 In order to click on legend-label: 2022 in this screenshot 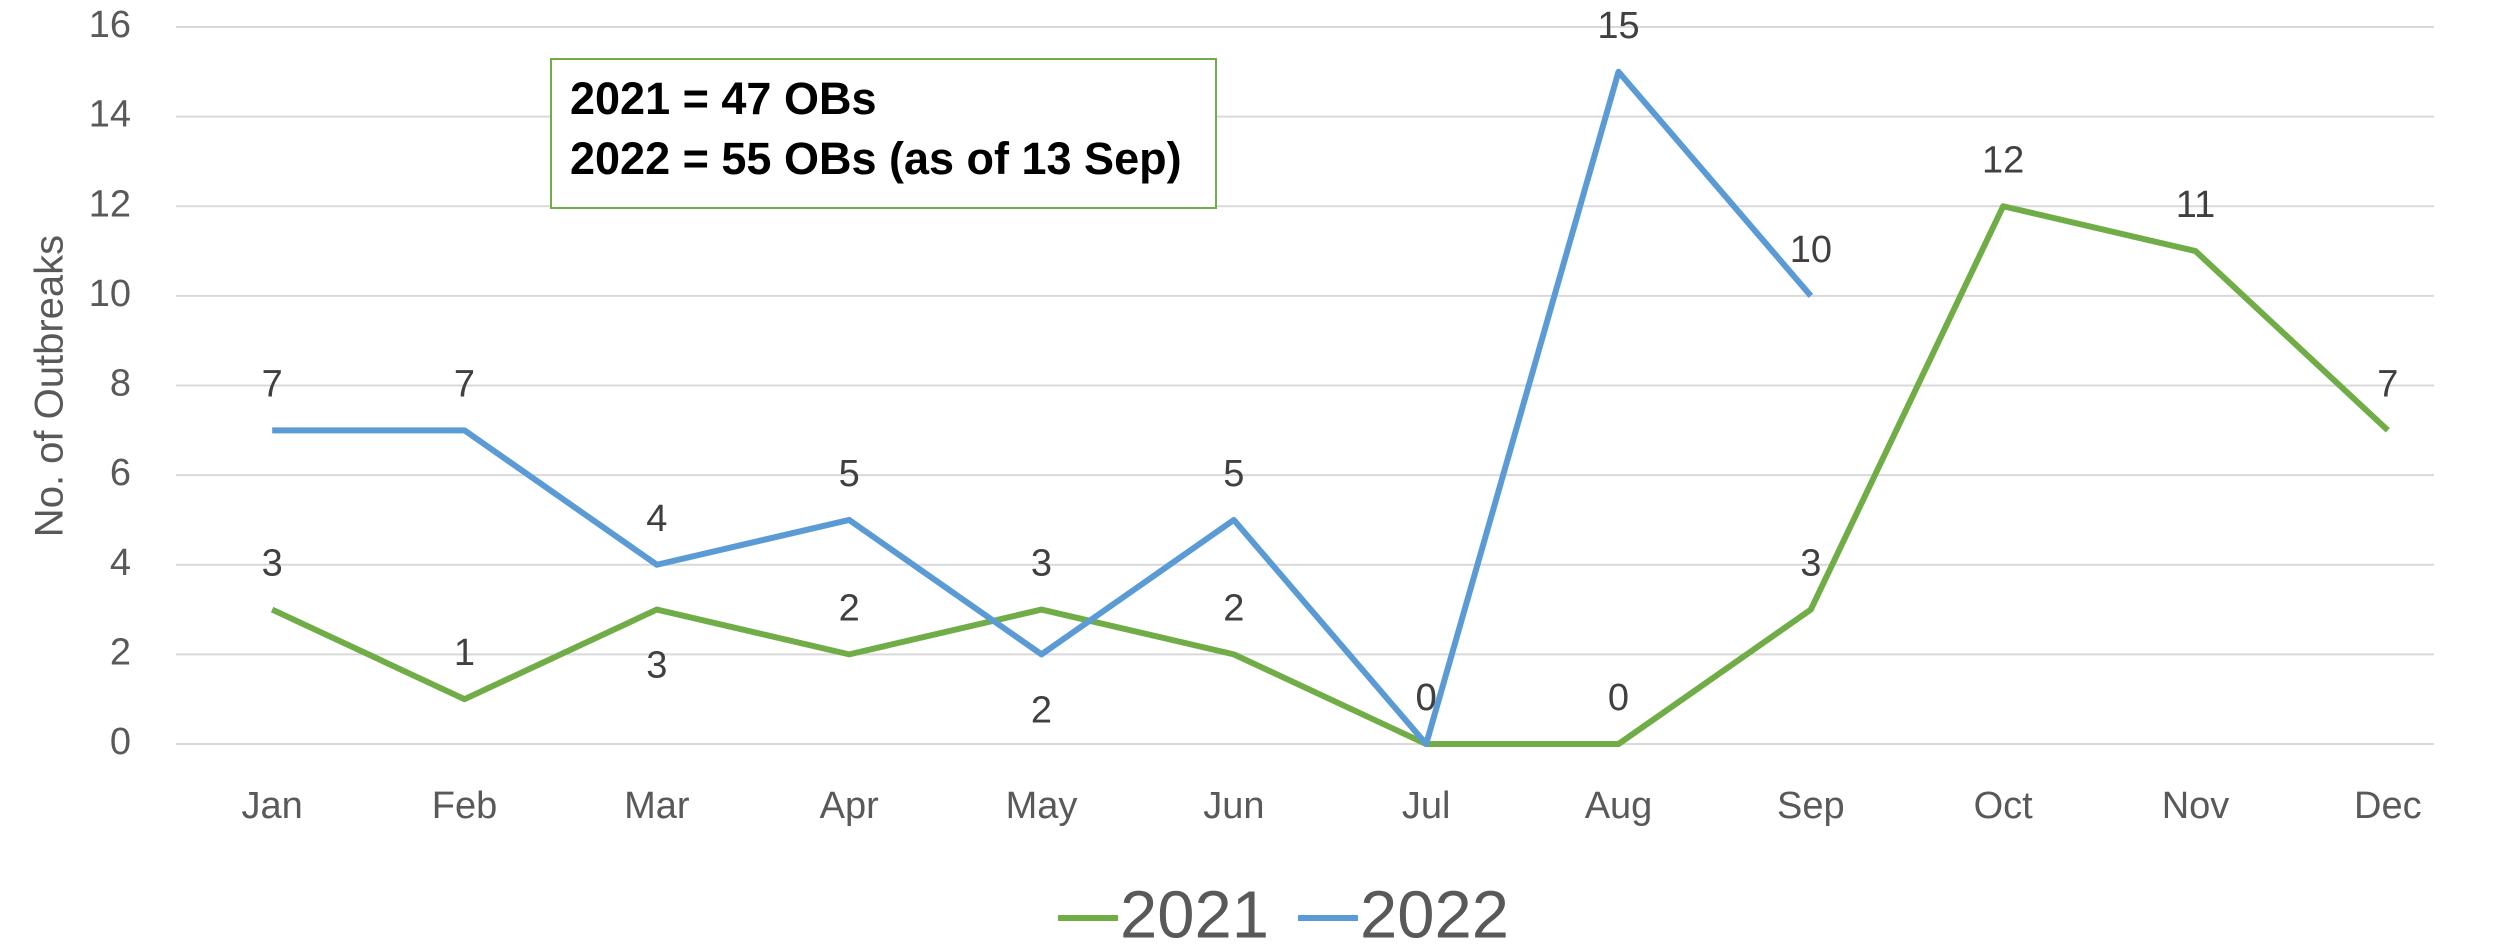, I will do `click(1434, 912)`.